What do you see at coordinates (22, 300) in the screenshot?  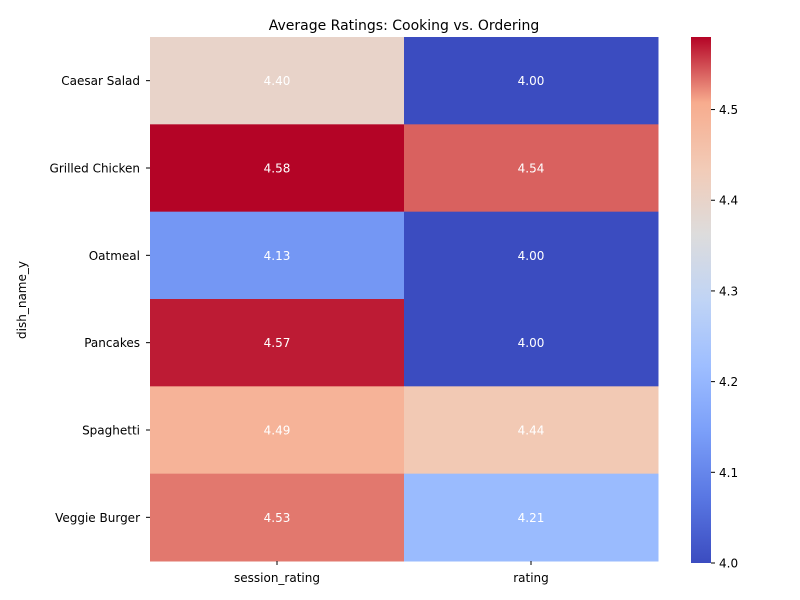 I see `y-axis-label: dish_name_y` at bounding box center [22, 300].